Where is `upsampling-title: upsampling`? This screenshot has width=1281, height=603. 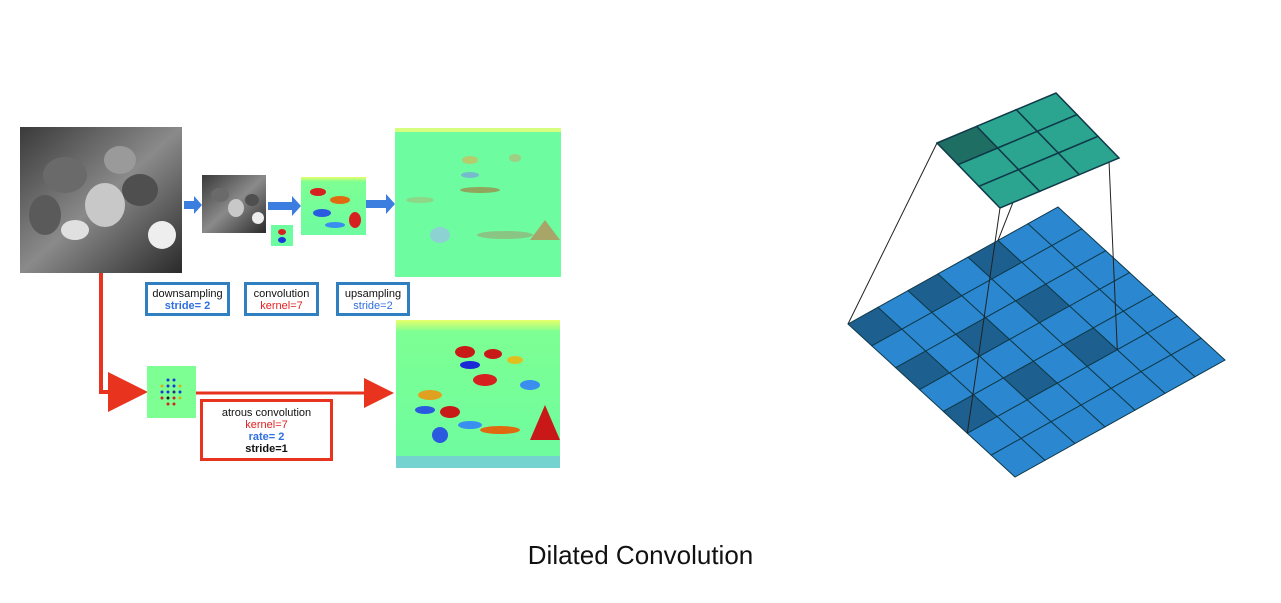
upsampling-title: upsampling is located at coordinates (373, 294).